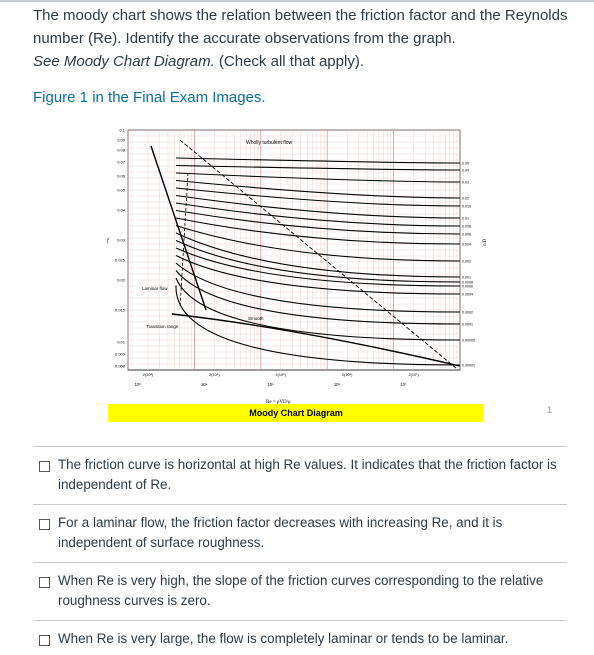 The height and width of the screenshot is (655, 594). I want to click on decade-label: 10⁷, so click(403, 384).